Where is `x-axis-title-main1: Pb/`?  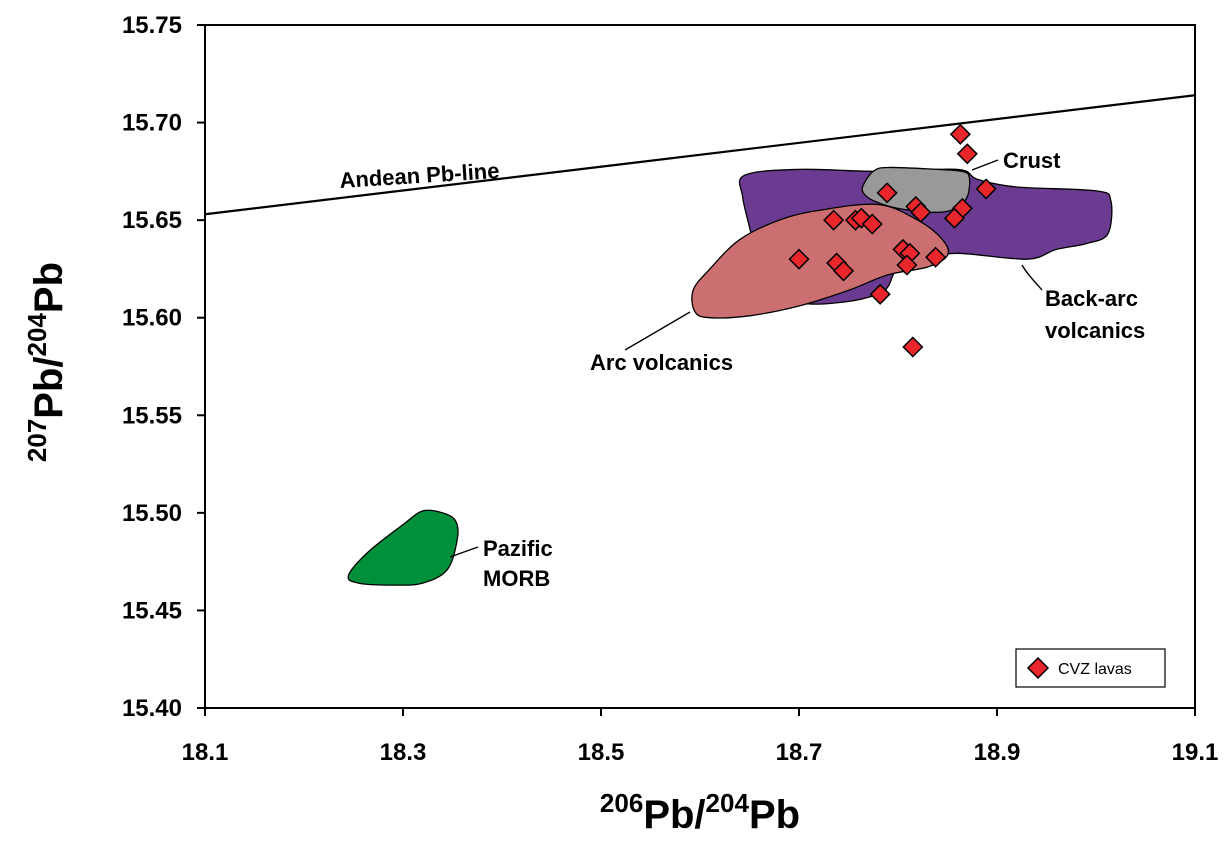 x-axis-title-main1: Pb/ is located at coordinates (674, 815).